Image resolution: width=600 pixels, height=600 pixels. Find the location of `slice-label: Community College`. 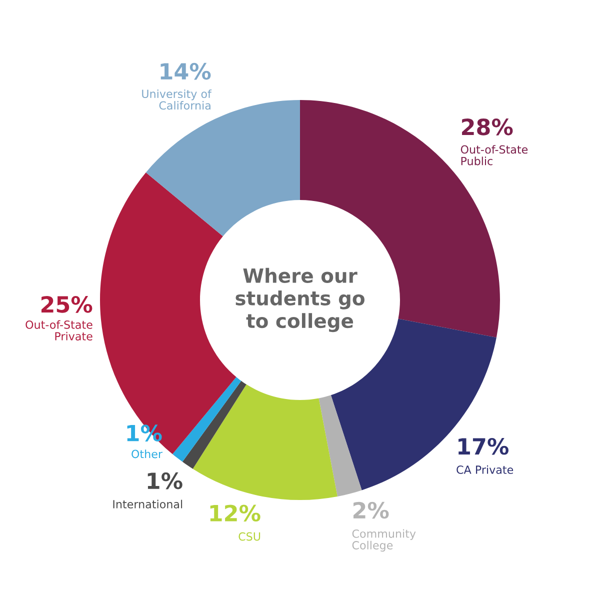

slice-label: Community College is located at coordinates (384, 540).